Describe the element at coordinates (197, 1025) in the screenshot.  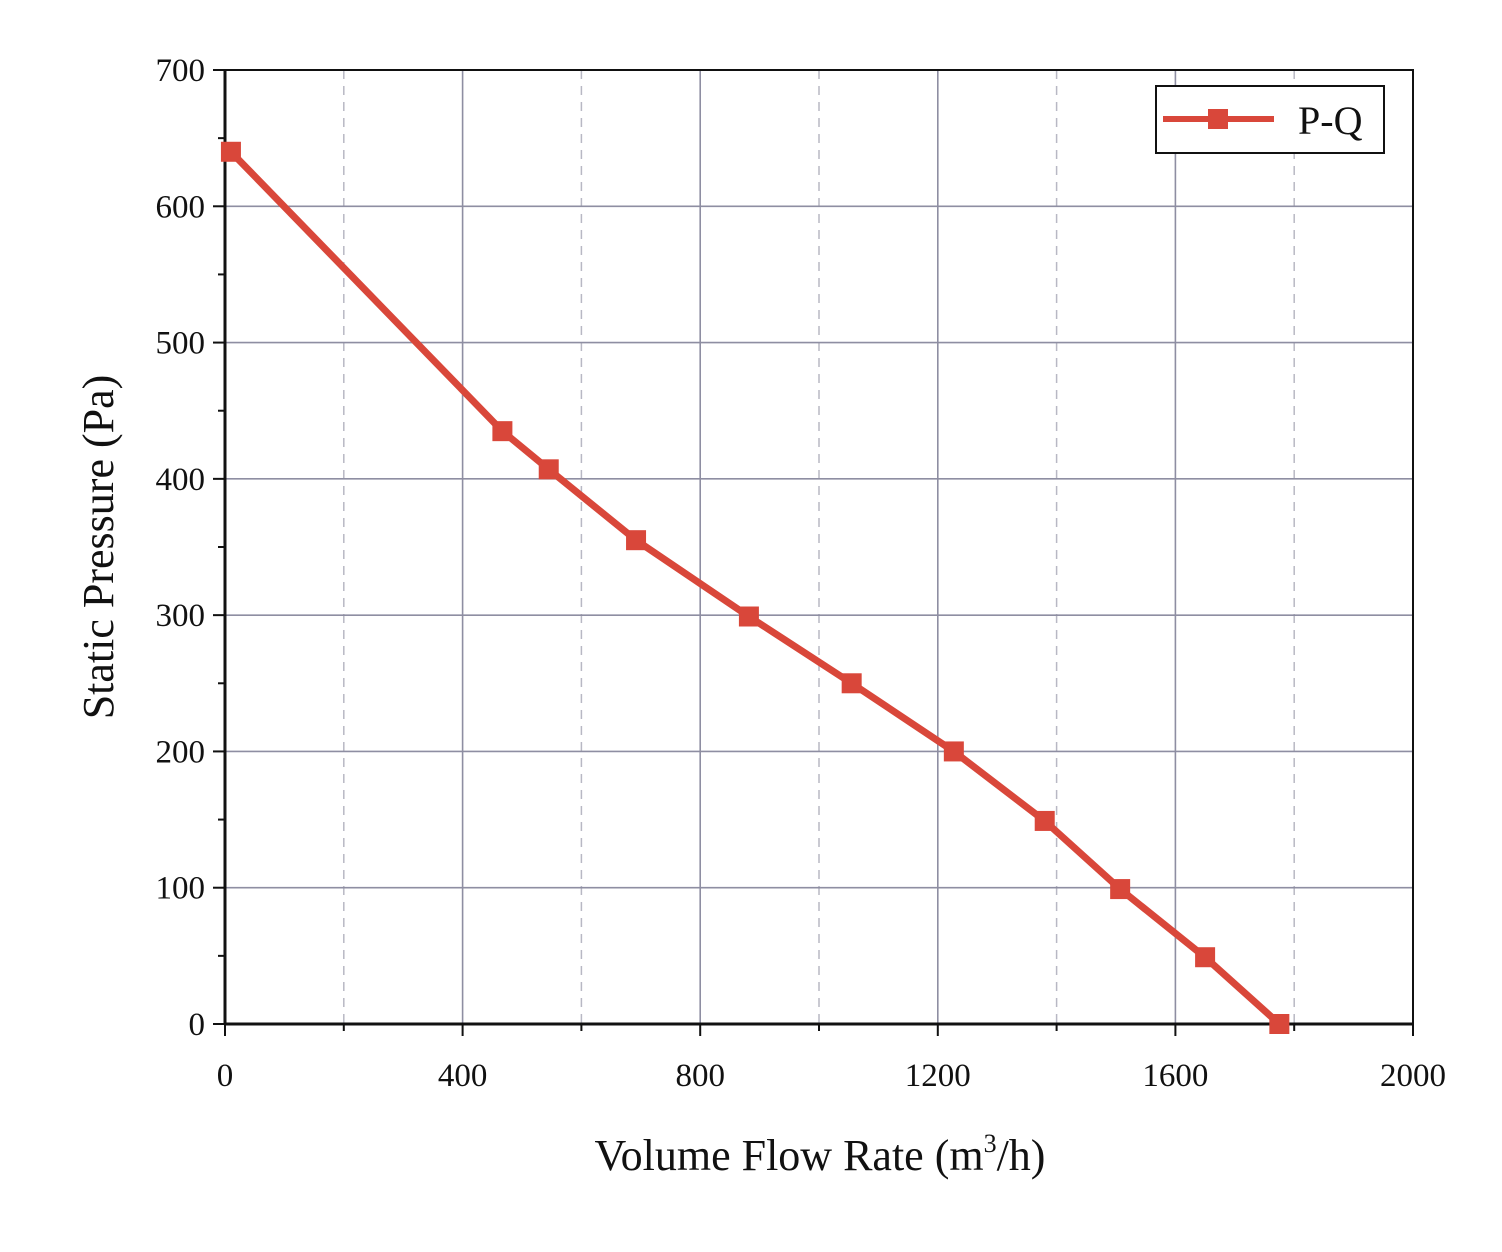
I see `y-tick-label: 0` at that location.